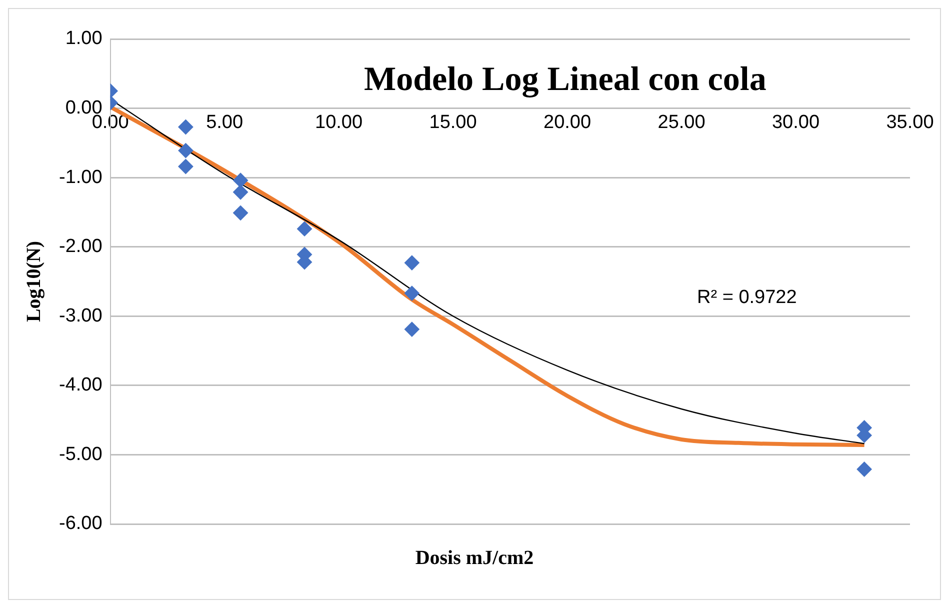  What do you see at coordinates (80, 247) in the screenshot?
I see `y-tick-label: -2.00` at bounding box center [80, 247].